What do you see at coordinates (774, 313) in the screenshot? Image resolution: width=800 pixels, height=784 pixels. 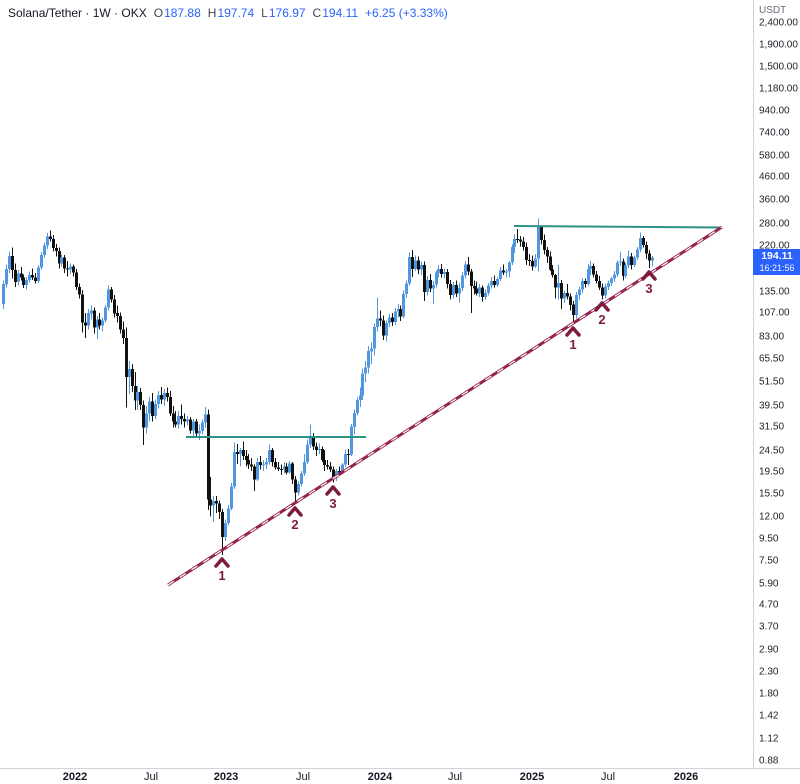 I see `price-axis-label: 107.00` at bounding box center [774, 313].